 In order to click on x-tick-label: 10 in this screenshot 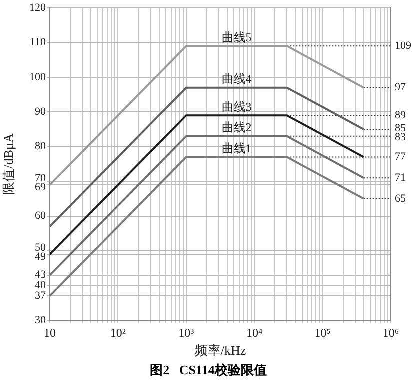, I will do `click(50, 333)`.